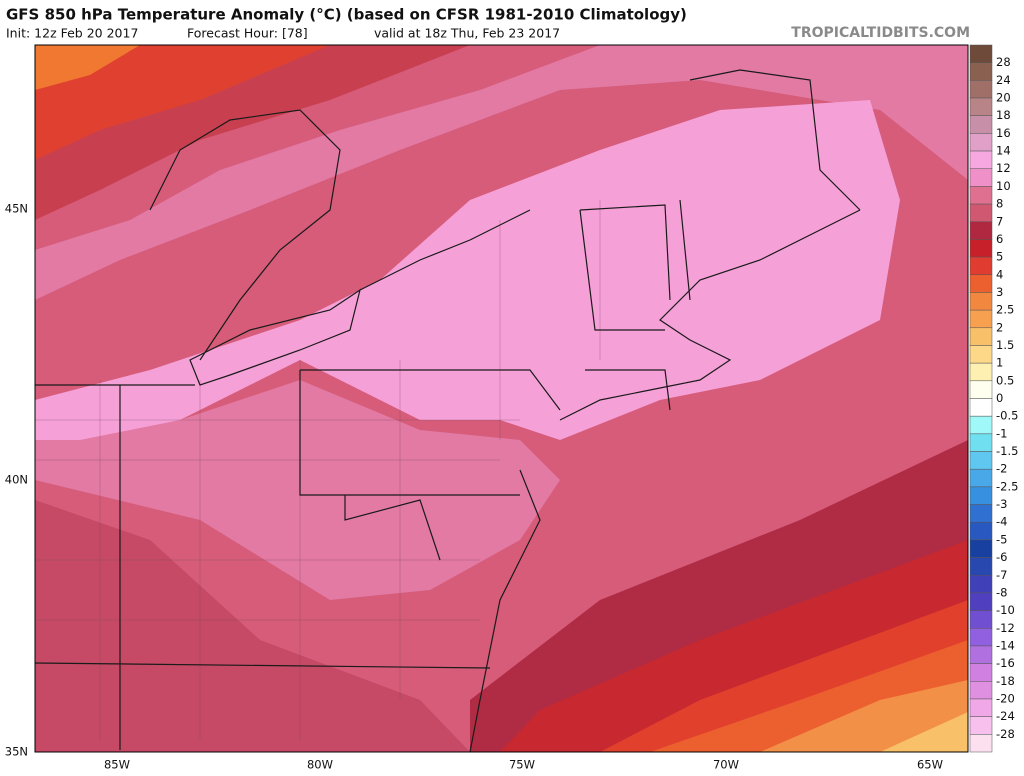 This screenshot has height=776, width=1024. What do you see at coordinates (1007, 486) in the screenshot?
I see `colorbar-label: -2.5` at bounding box center [1007, 486].